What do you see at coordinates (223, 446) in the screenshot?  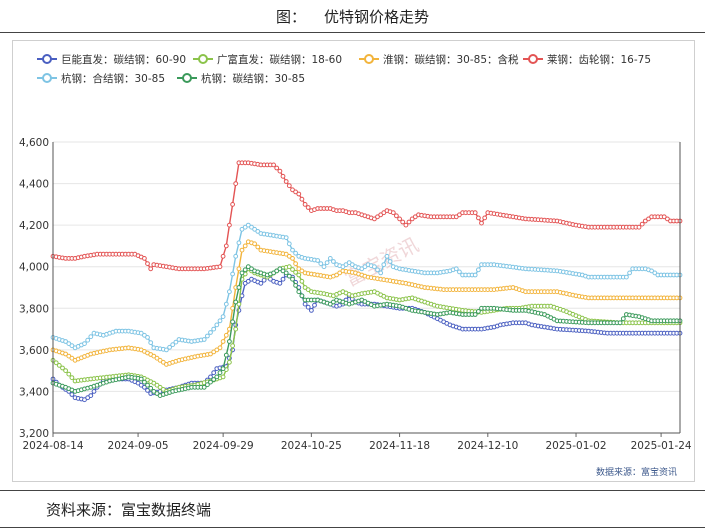 I see `x-tick-label: 2024-09-29` at bounding box center [223, 446].